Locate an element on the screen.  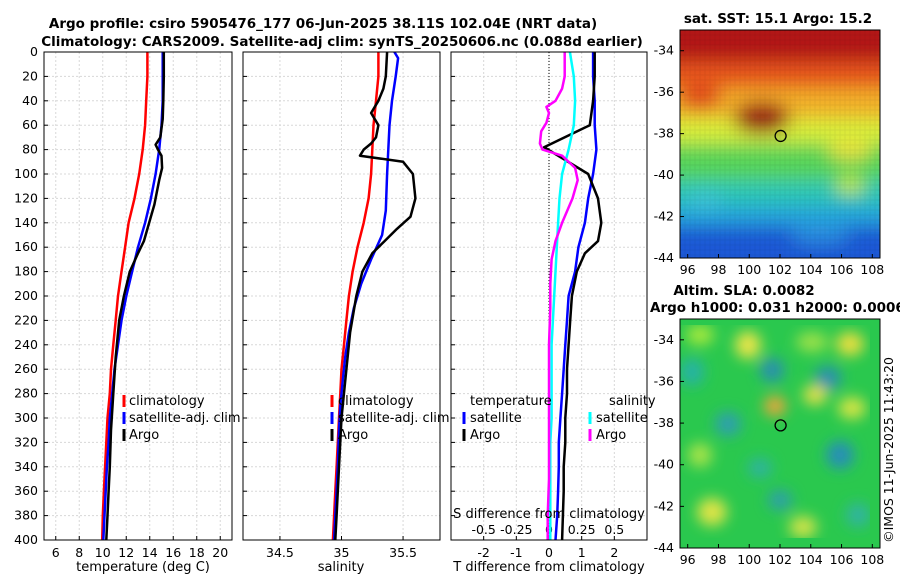
x-tick-label: -1 is located at coordinates (516, 552).